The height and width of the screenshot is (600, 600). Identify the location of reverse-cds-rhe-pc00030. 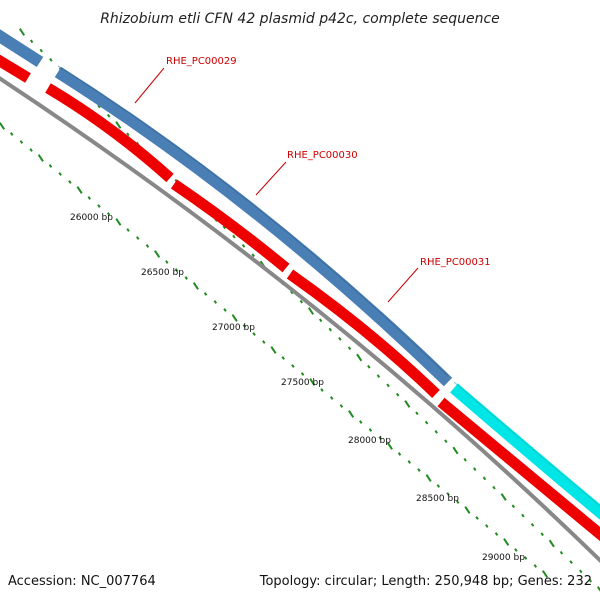
(230, 226).